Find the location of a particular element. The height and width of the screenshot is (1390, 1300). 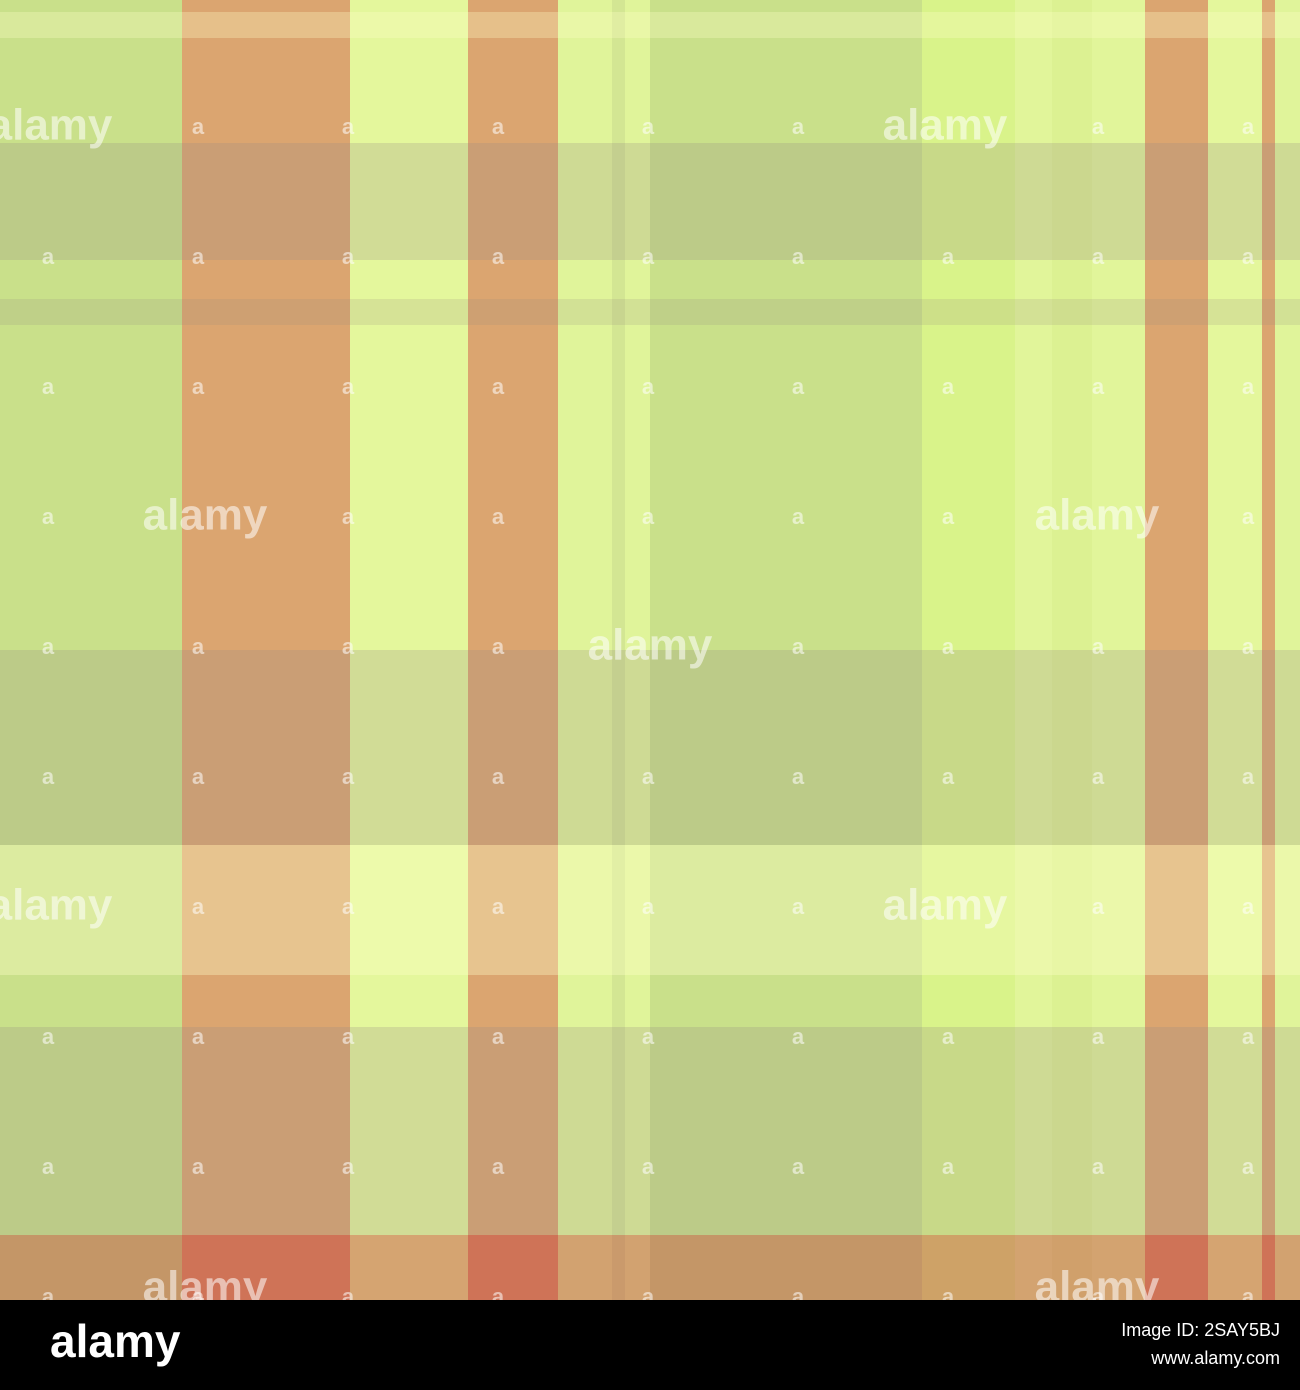

image-id: Image ID: 2SAY5BJ is located at coordinates (1200, 1330).